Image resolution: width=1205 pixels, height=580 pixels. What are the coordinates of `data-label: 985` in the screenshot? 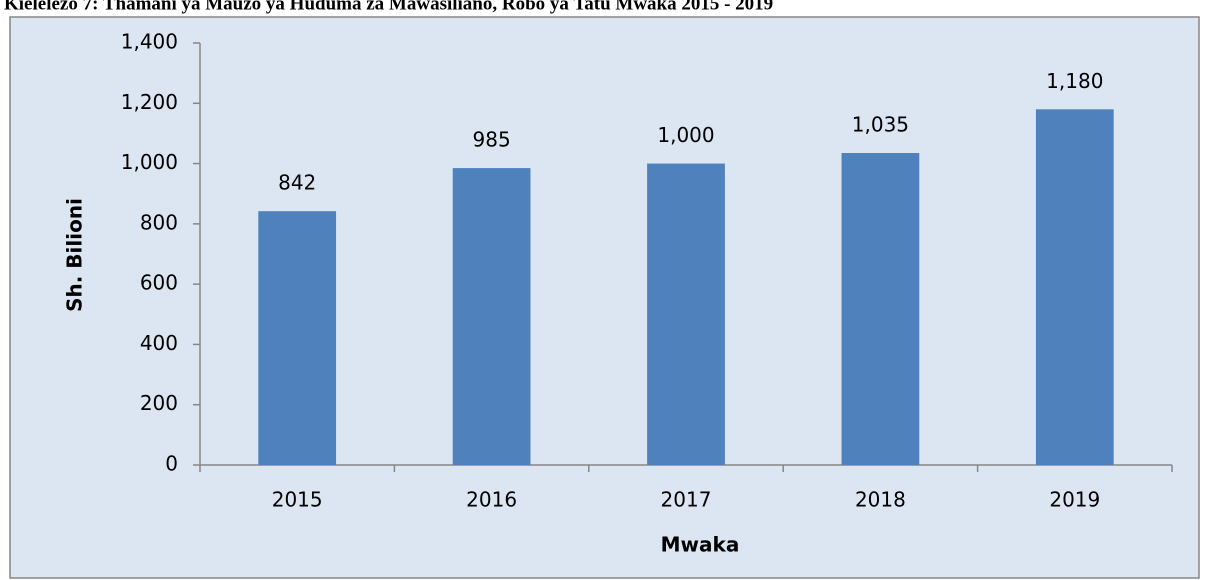 It's located at (492, 140).